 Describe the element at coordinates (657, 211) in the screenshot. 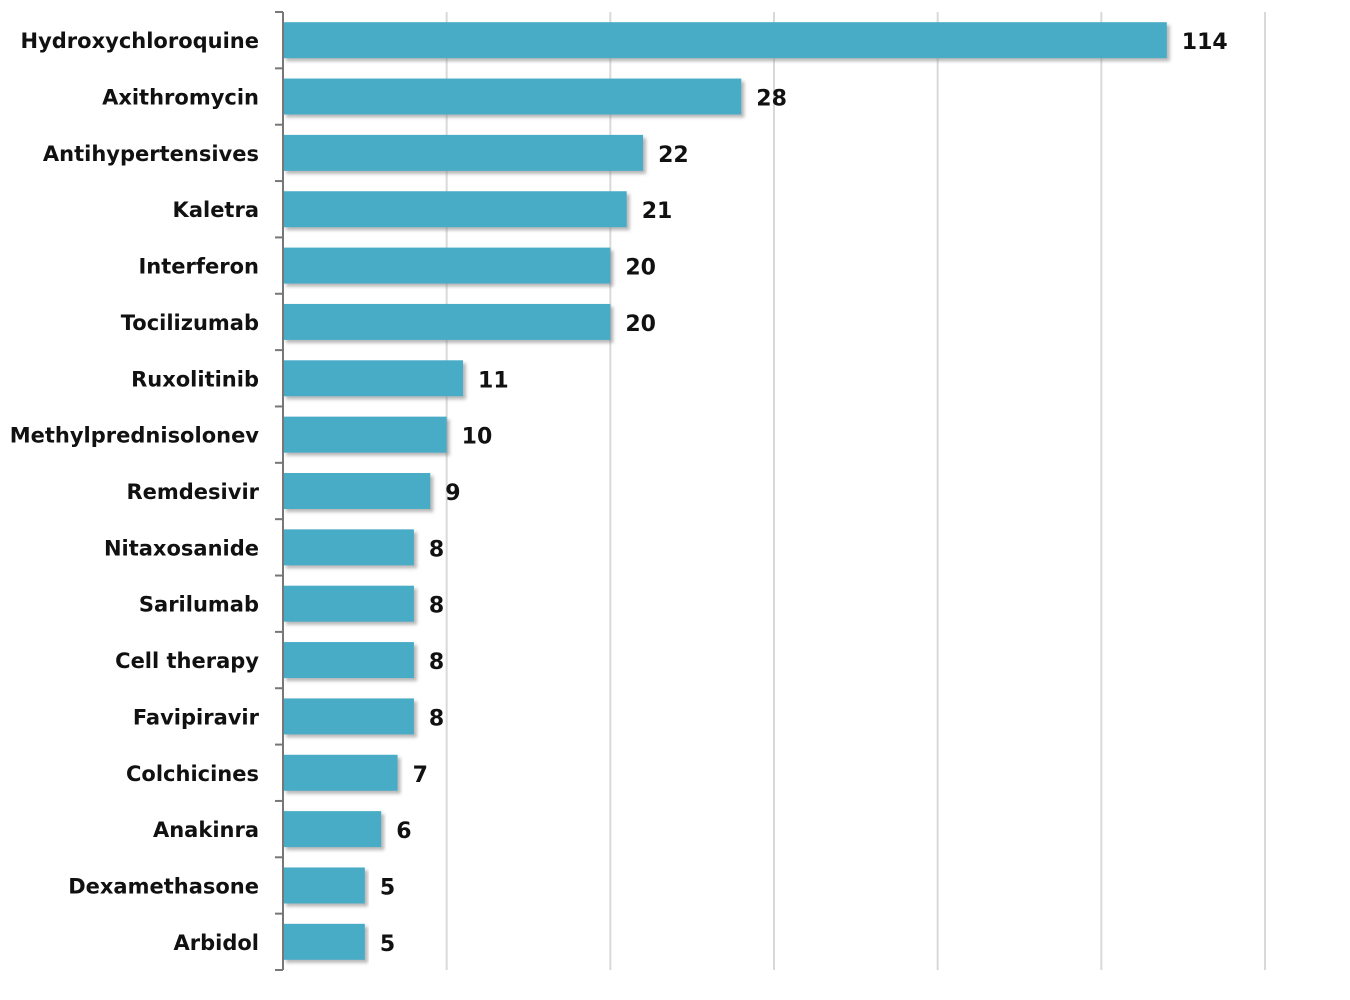

I see `data-label: 21` at that location.